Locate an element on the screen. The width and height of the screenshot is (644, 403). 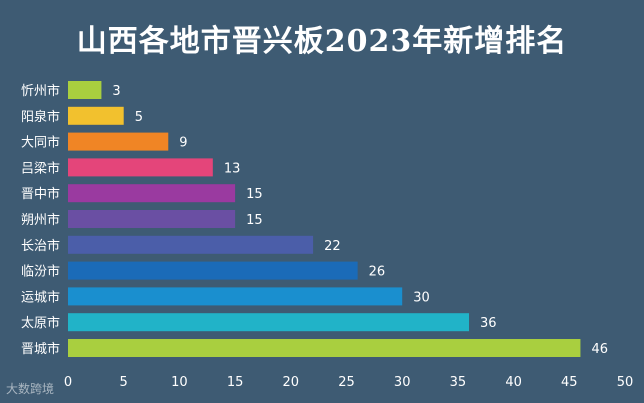
value-label-8: 26 is located at coordinates (377, 272).